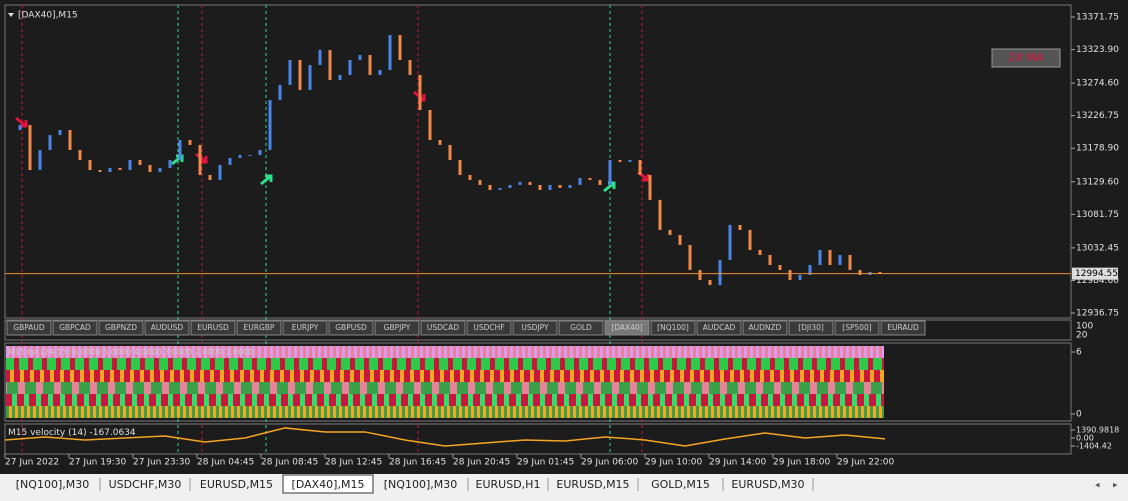 The width and height of the screenshot is (1128, 501). What do you see at coordinates (680, 484) in the screenshot?
I see `tab-label: GOLD,M15` at bounding box center [680, 484].